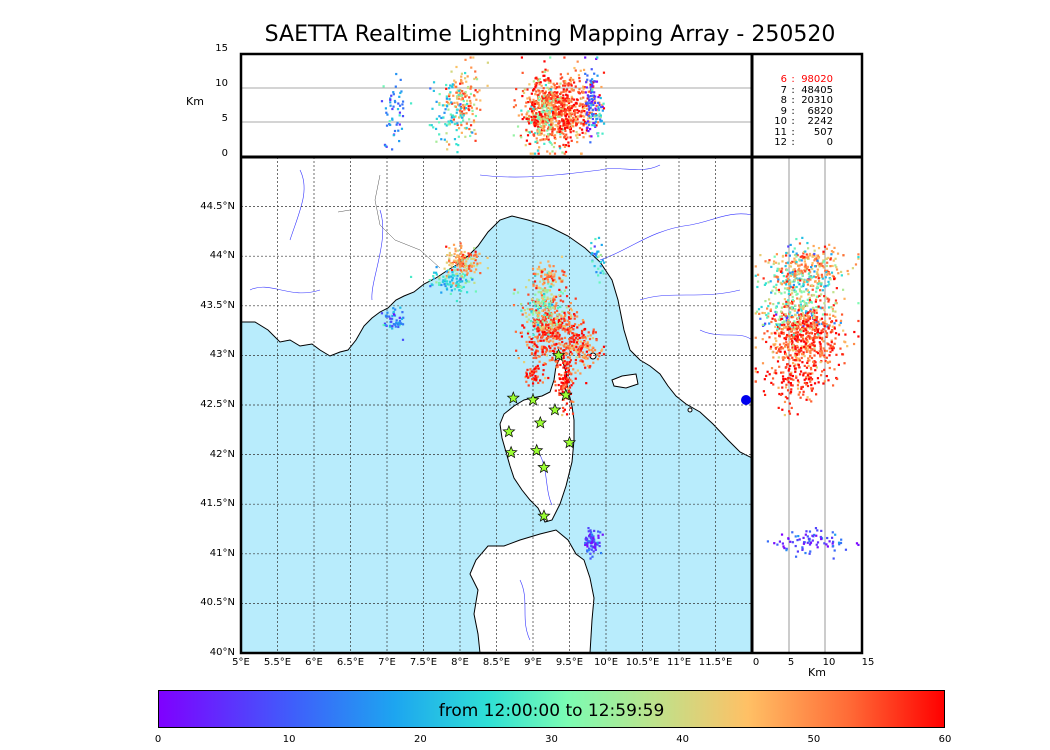 The image size is (1050, 750). I want to click on lat-tick-label: 41°N, so click(222, 553).